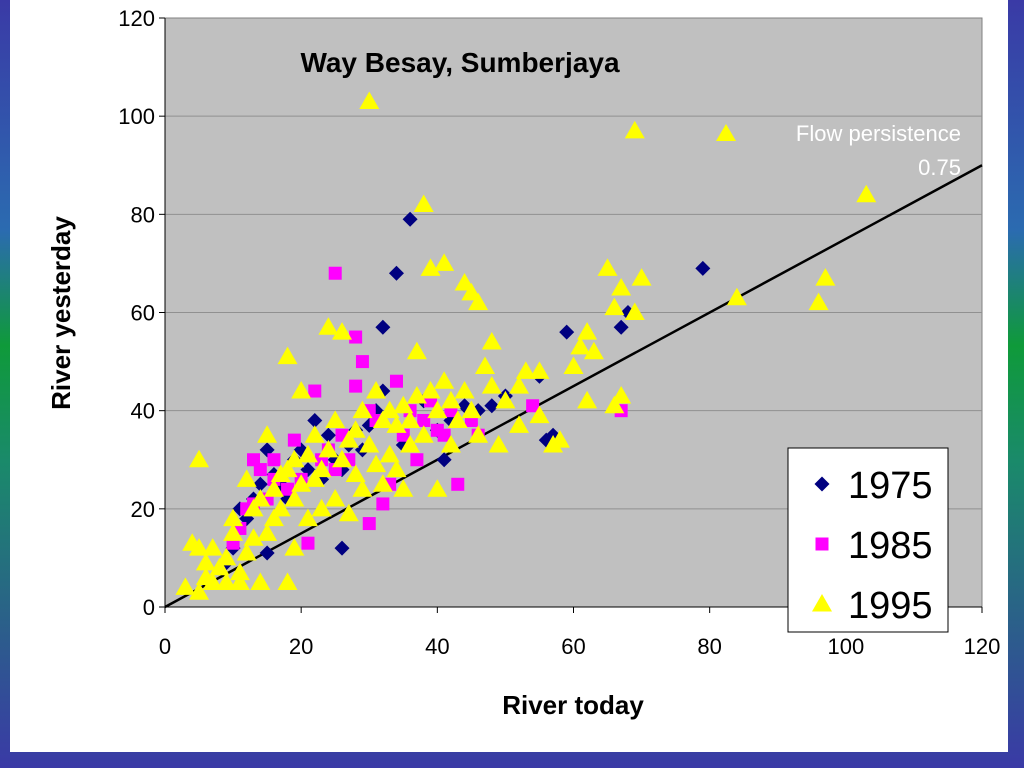 The image size is (1024, 768). Describe the element at coordinates (165, 646) in the screenshot. I see `x-tick-label: 0` at that location.